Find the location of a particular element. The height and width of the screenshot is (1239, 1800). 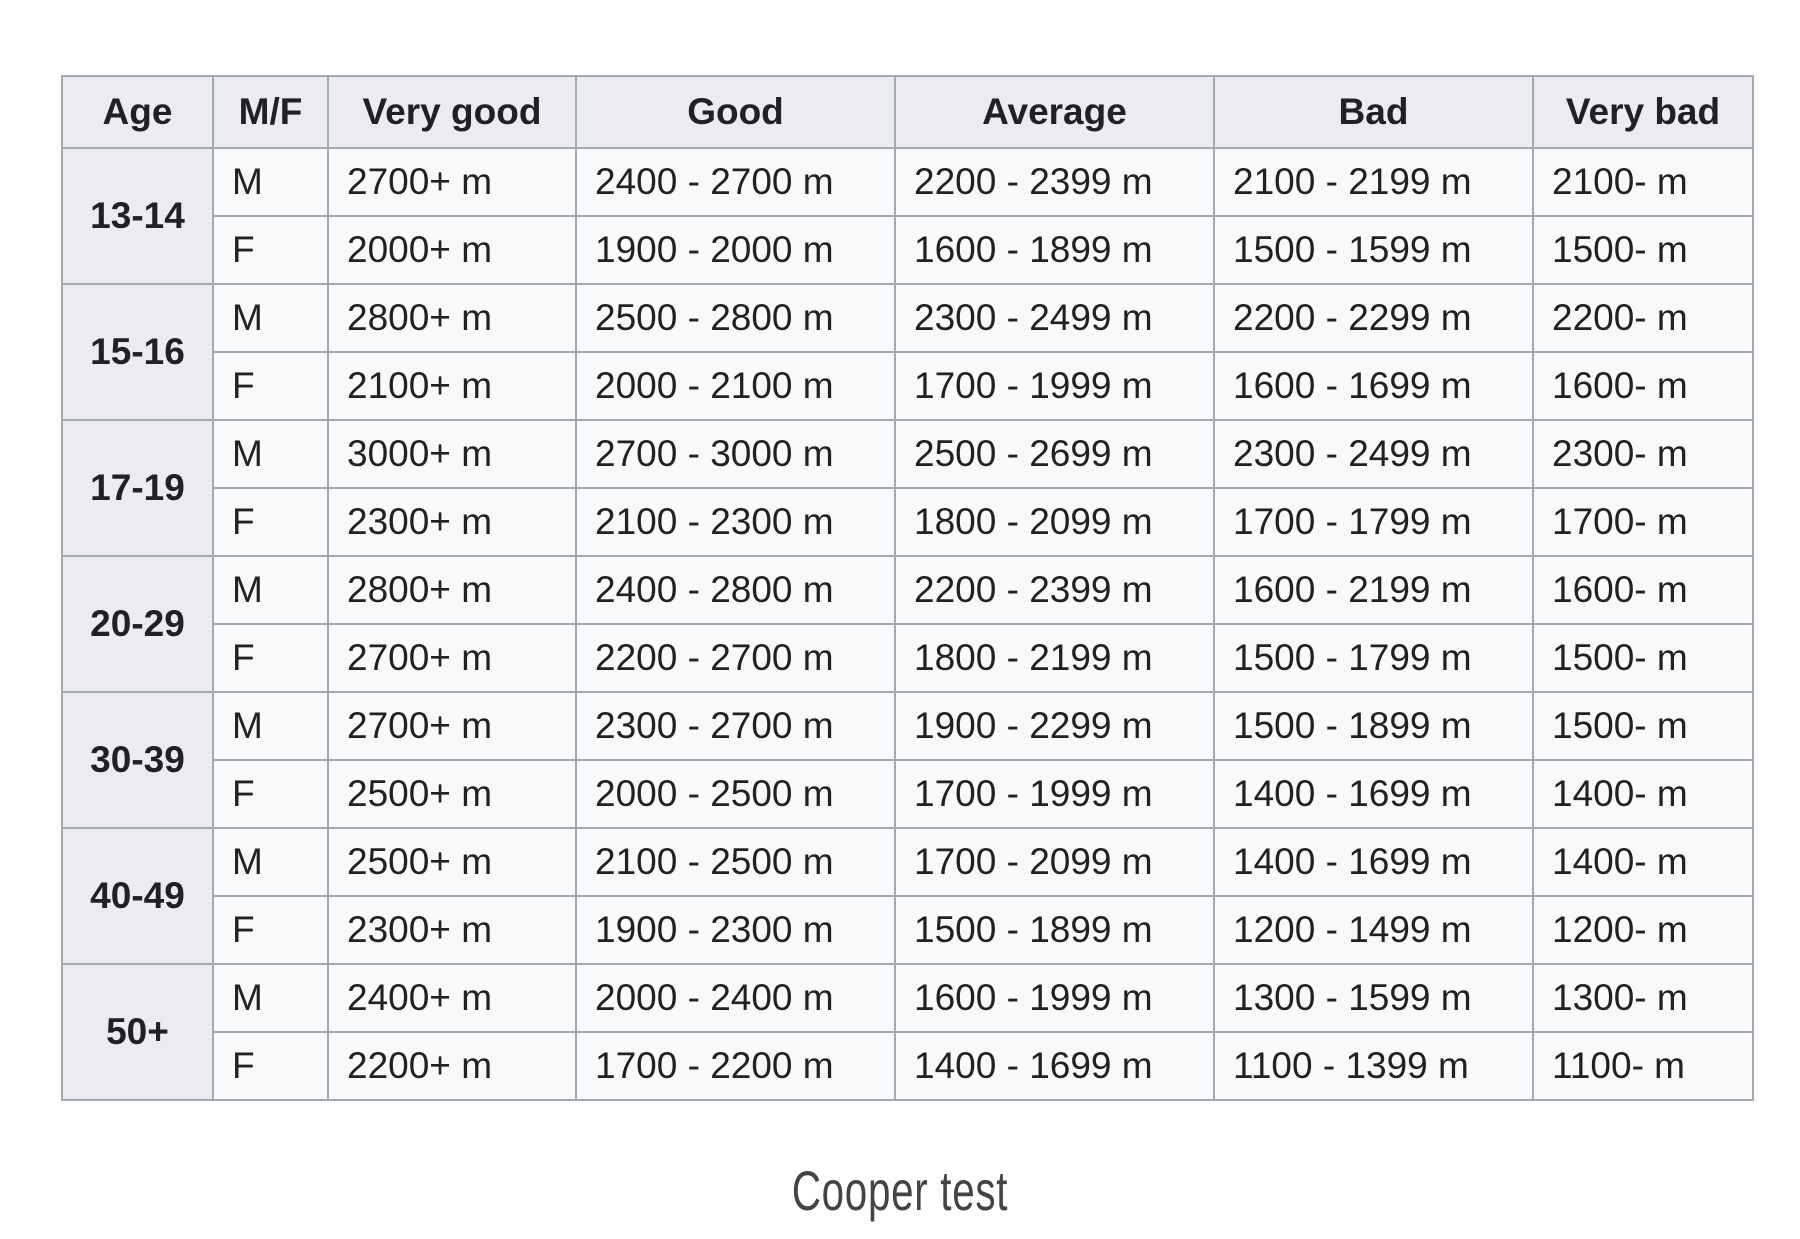

distance-cell: 2100 - 2500 m is located at coordinates (735, 862).